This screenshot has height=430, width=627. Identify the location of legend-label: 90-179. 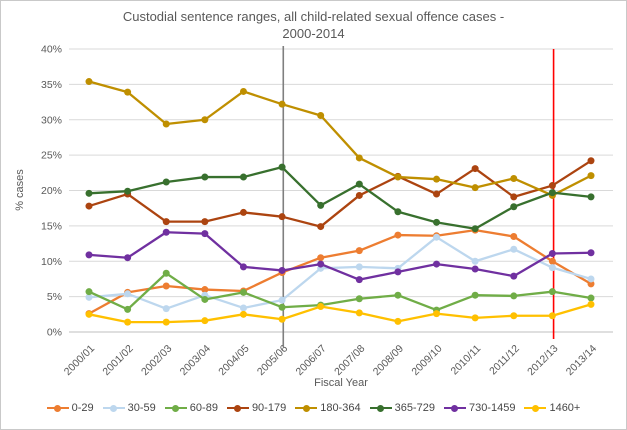
(269, 408).